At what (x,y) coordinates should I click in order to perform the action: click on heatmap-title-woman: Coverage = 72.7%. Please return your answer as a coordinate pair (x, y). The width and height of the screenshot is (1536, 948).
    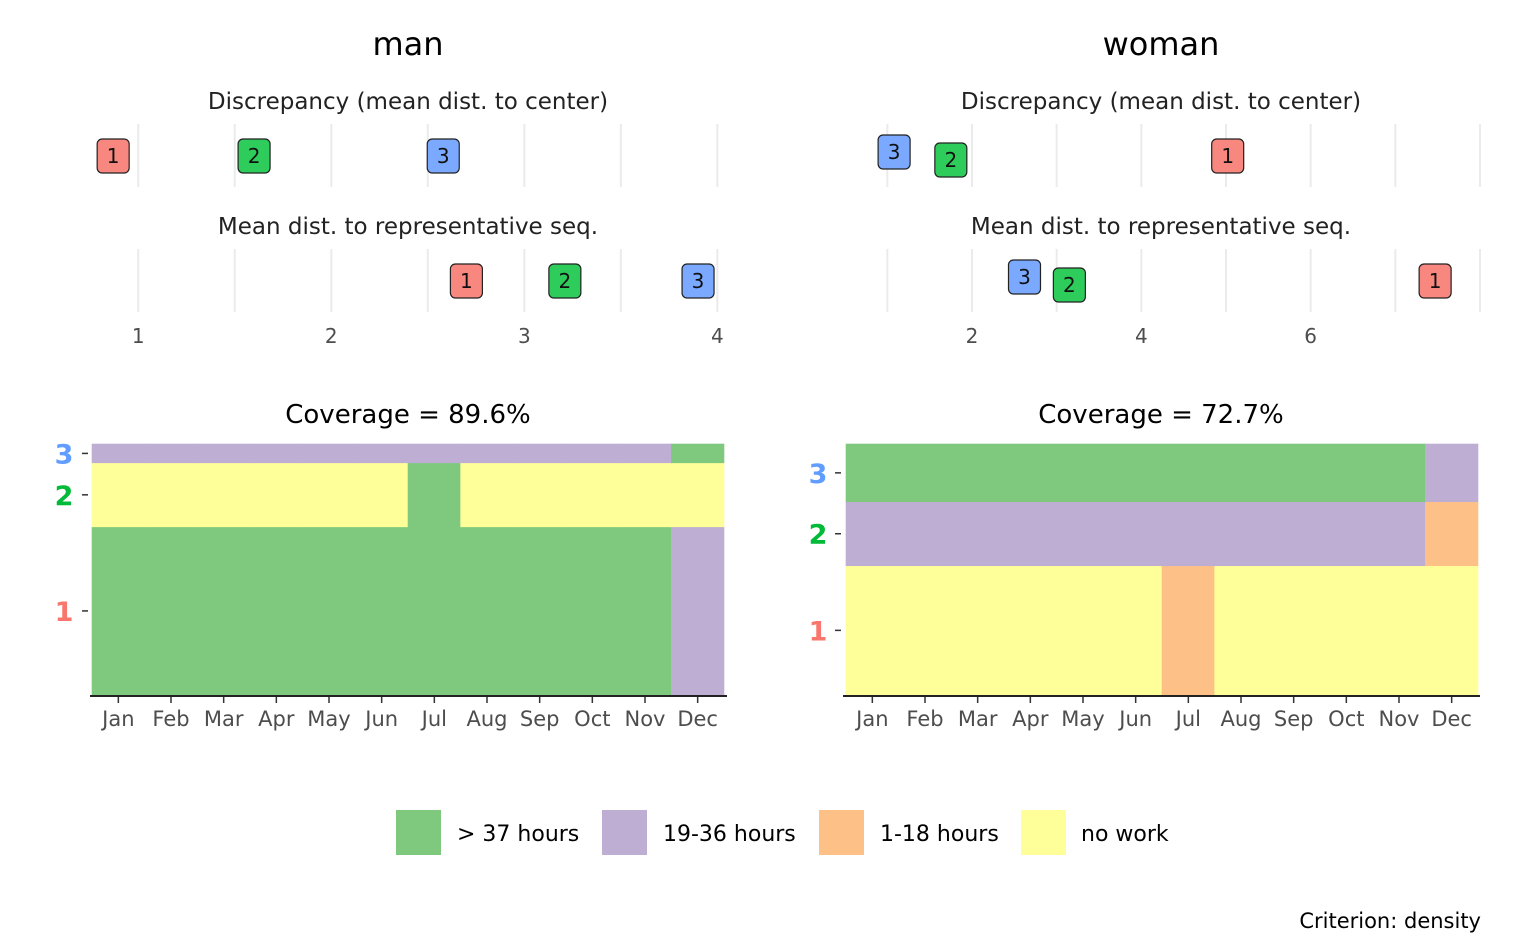
    Looking at the image, I should click on (1160, 415).